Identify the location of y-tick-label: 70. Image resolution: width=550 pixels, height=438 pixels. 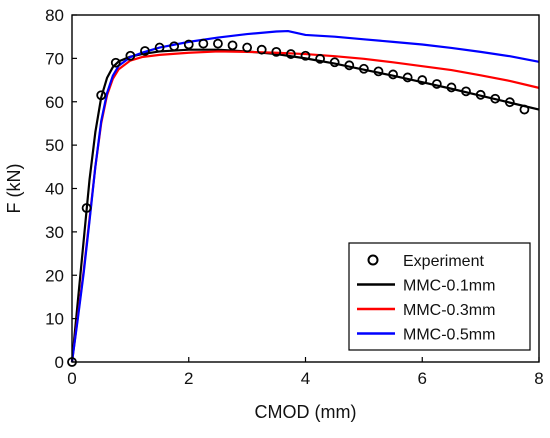
(54, 58).